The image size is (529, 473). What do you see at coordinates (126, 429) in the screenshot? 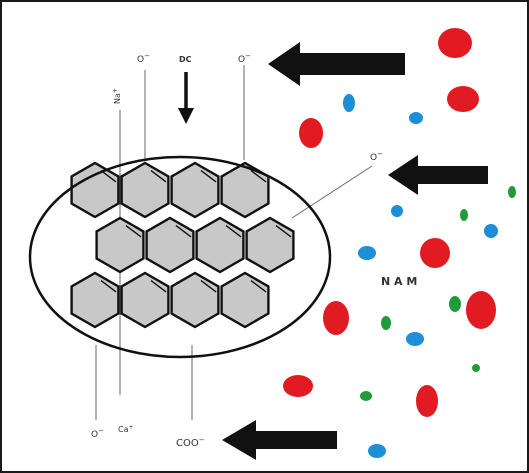
I see `label-ca: Ca+` at bounding box center [126, 429].